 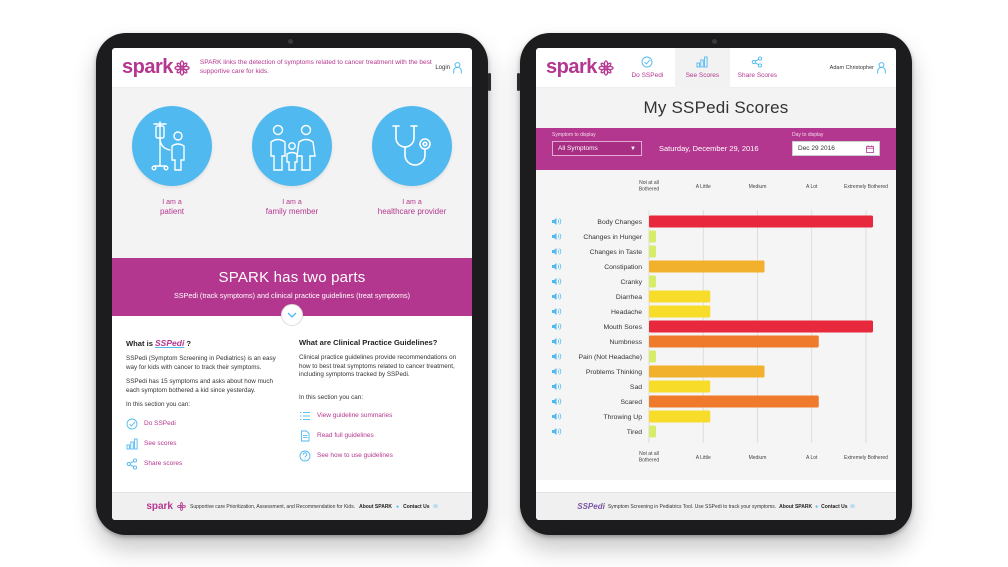 What do you see at coordinates (757, 68) in the screenshot?
I see `nav-share-scores: Share Scores` at bounding box center [757, 68].